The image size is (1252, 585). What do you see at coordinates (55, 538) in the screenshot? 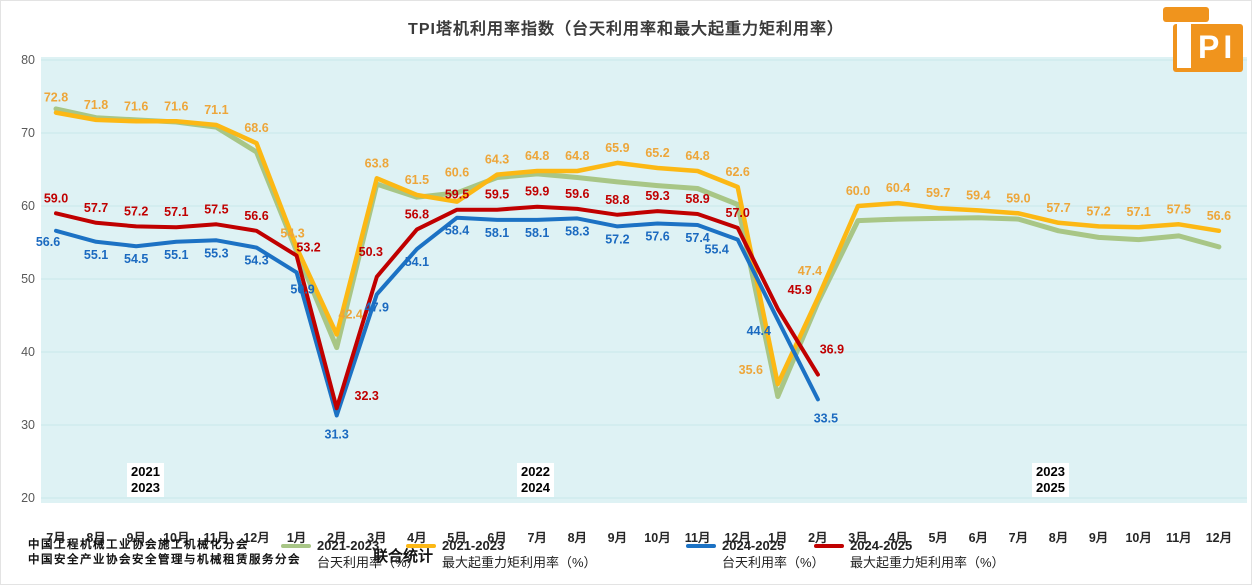
I see `x-axis-tick-0-7月: 7月` at bounding box center [55, 538].